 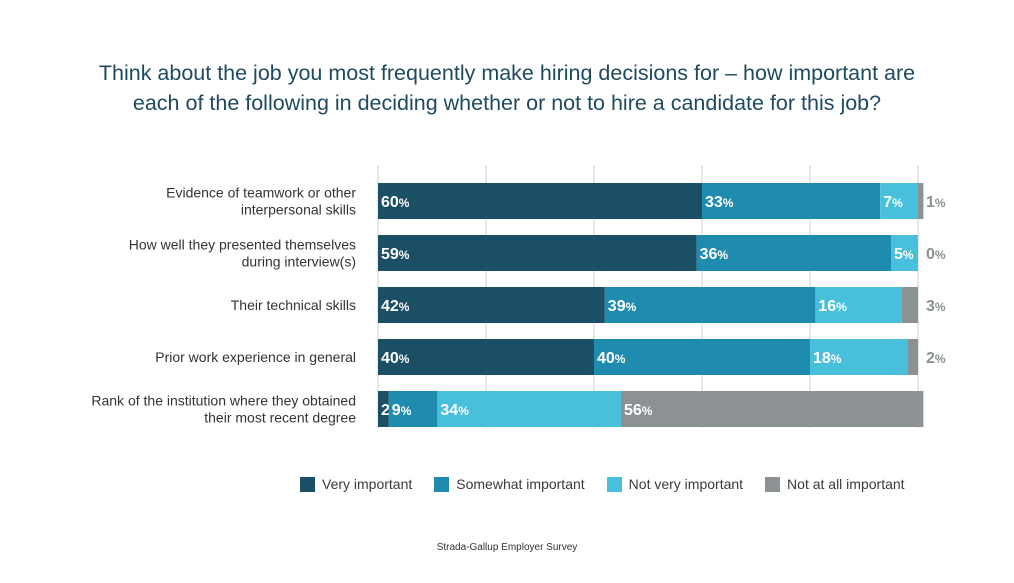 I want to click on category-label: Their technical skills, so click(x=293, y=305).